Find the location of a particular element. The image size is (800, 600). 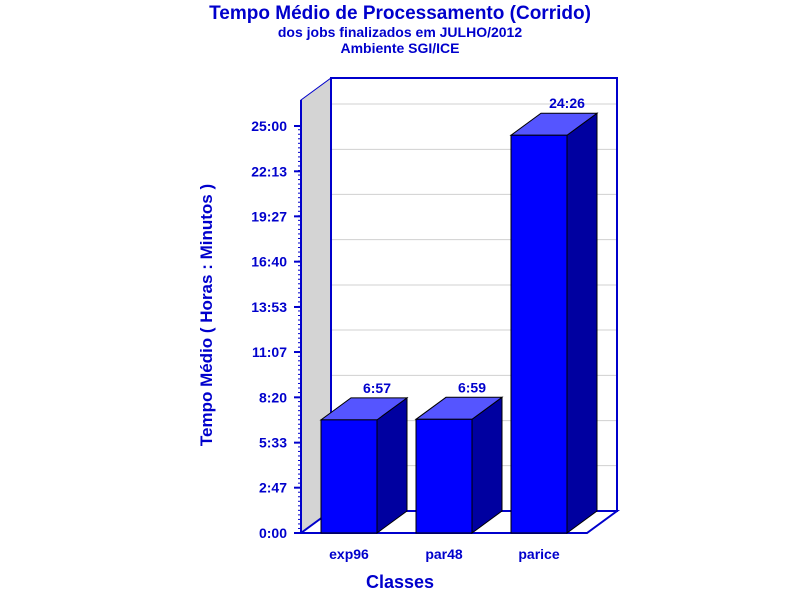

y-tick-label: 2:47 is located at coordinates (273, 488).